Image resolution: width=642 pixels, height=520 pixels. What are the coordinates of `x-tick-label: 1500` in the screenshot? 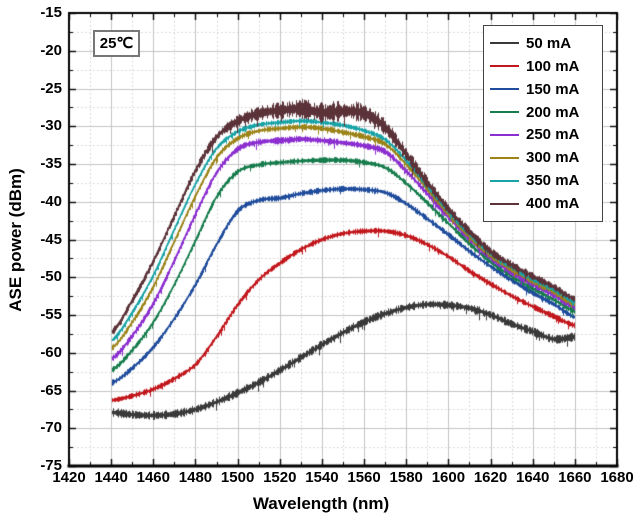 It's located at (237, 477).